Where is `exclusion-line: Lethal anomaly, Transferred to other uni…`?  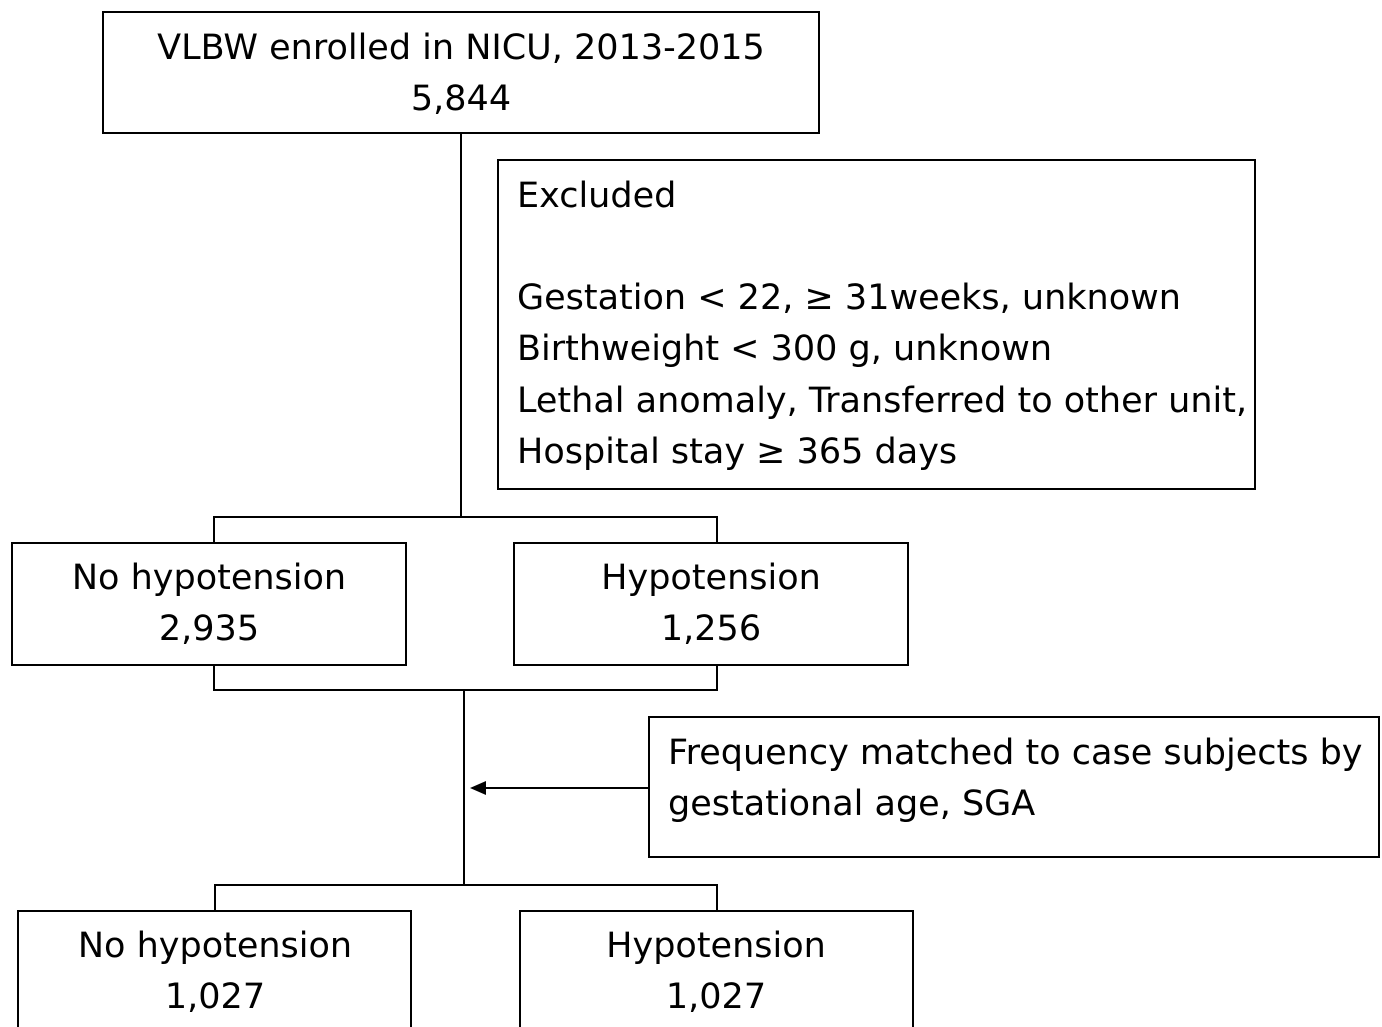
exclusion-line: Lethal anomaly, Transferred to other uni… is located at coordinates (882, 401).